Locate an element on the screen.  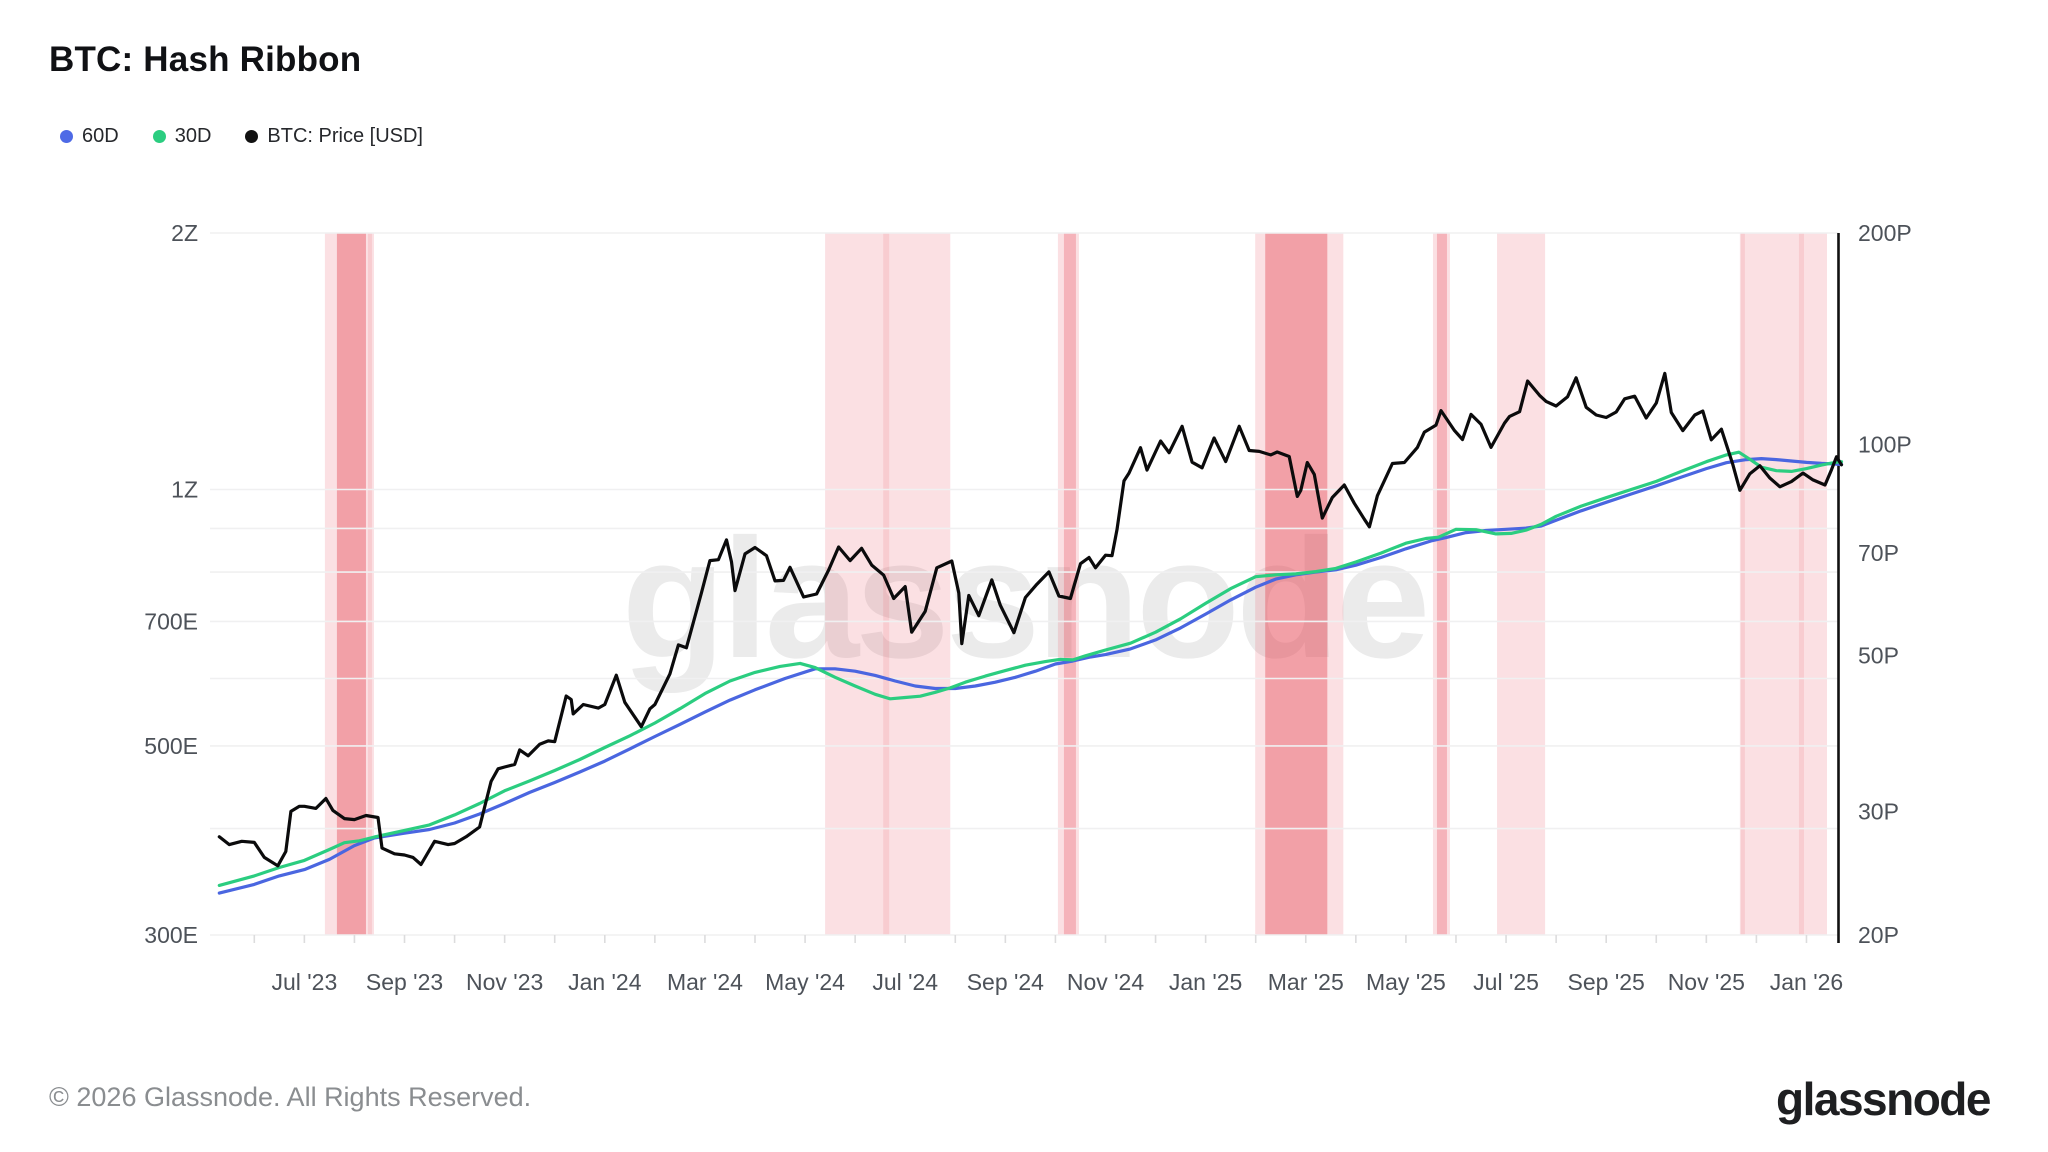
legend-item-30d: 30D is located at coordinates (182, 136).